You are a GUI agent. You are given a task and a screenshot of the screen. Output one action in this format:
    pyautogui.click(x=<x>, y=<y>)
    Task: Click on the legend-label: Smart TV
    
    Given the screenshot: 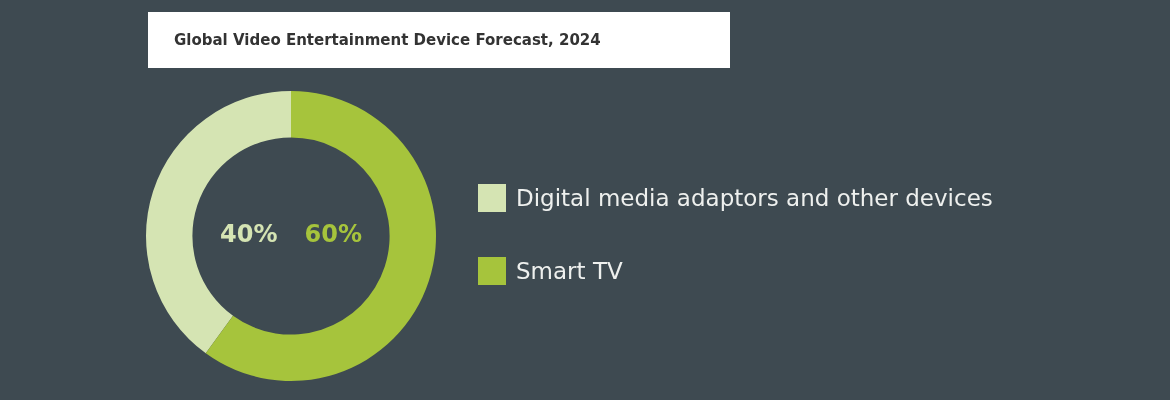 What is the action you would take?
    pyautogui.click(x=569, y=271)
    